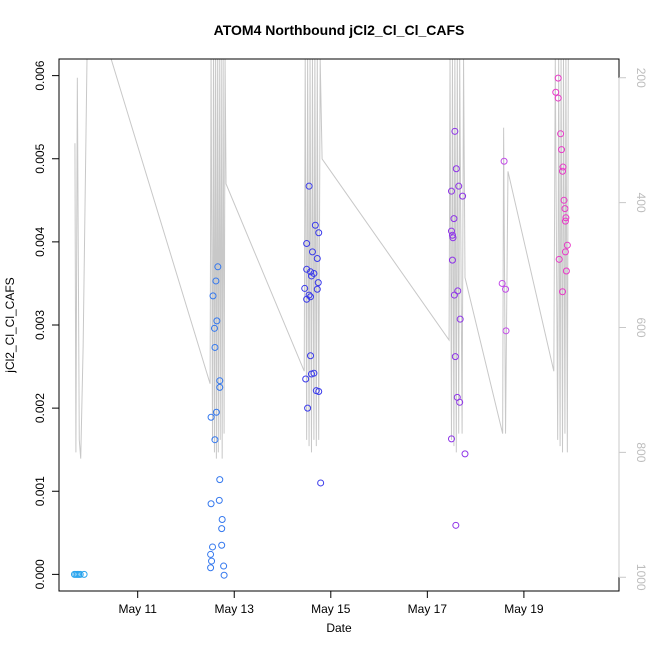 The image size is (650, 650). I want to click on x-axis: May 11 May 13 May 15 May 17 May 19, so click(331, 603).